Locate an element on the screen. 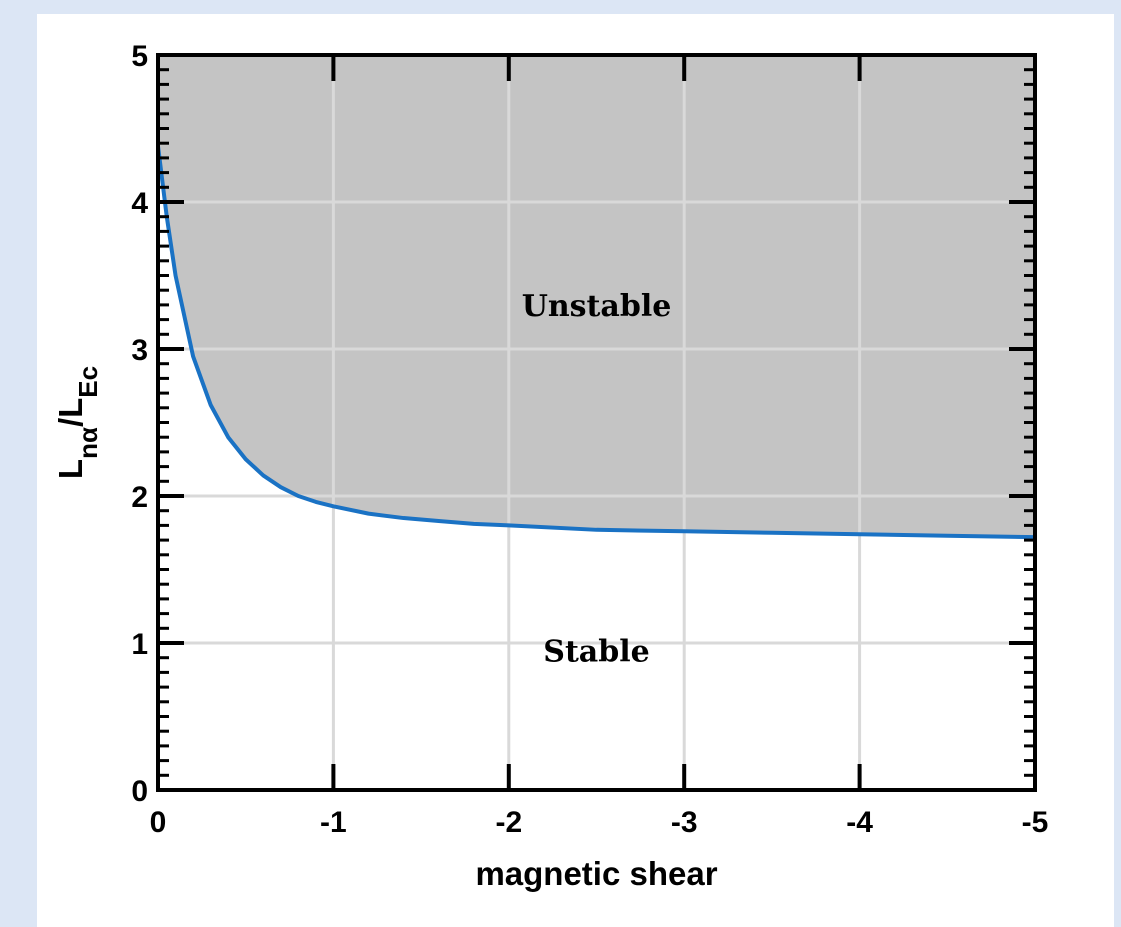 The height and width of the screenshot is (927, 1121). y-tick-label: 3 is located at coordinates (139, 350).